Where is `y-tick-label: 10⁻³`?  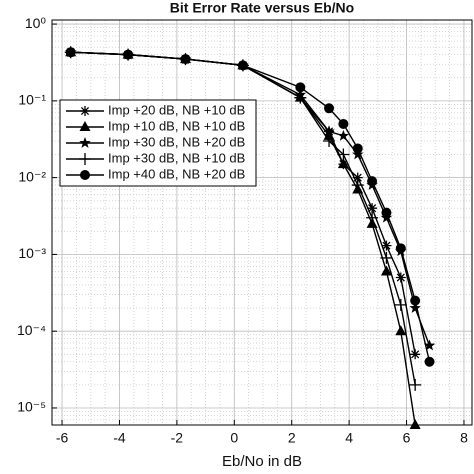
y-tick-label: 10⁻³ is located at coordinates (32, 253).